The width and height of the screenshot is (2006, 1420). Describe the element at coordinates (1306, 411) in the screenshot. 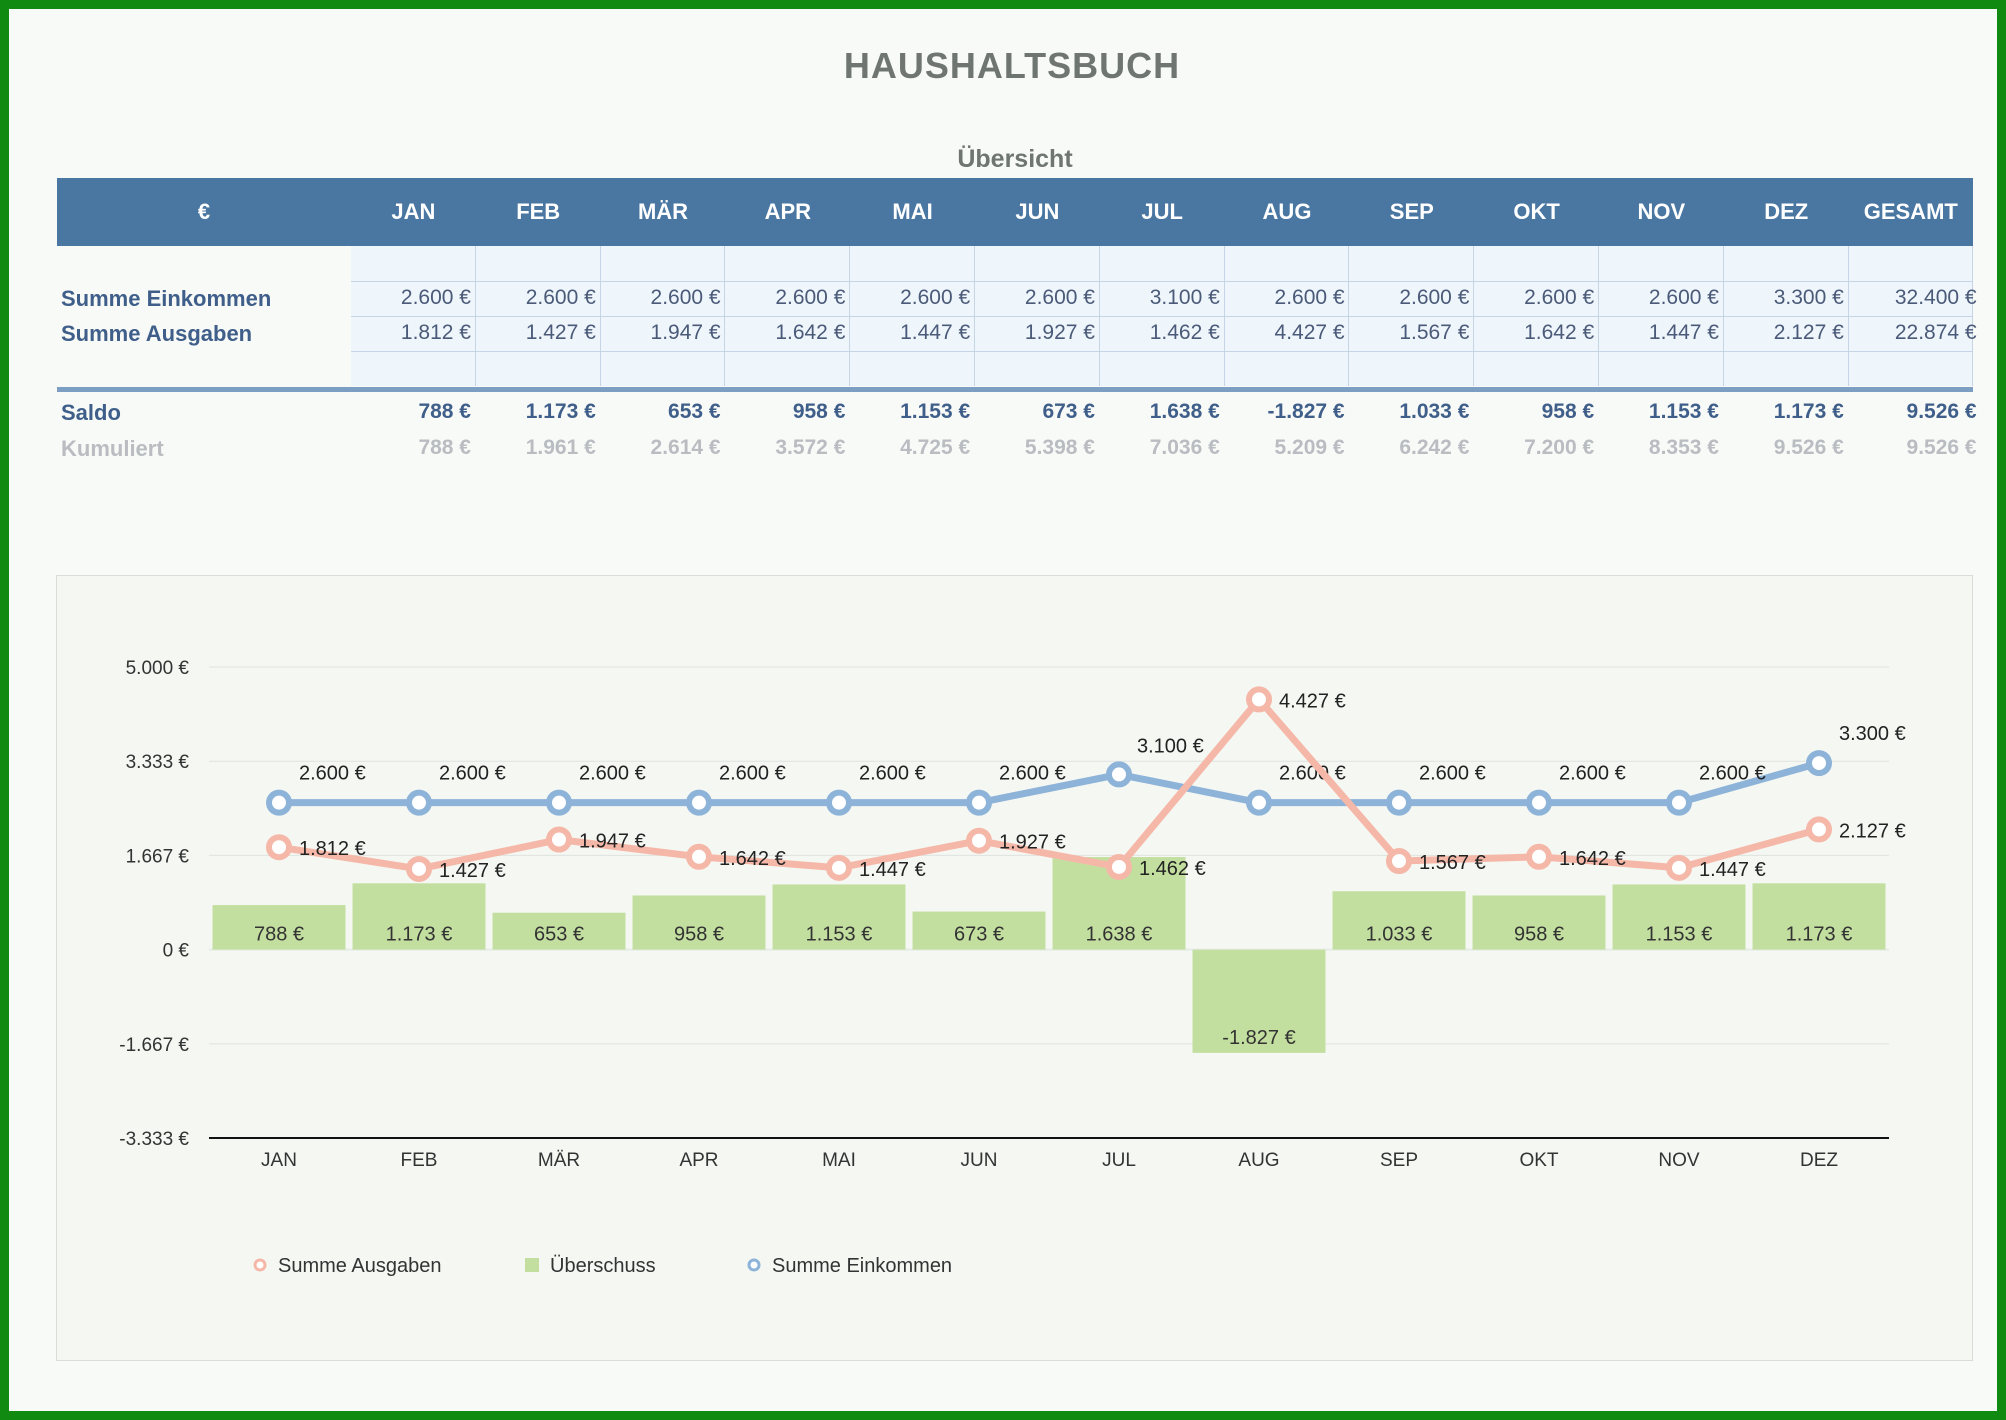

I see `saldo-value: -1.827 €` at that location.